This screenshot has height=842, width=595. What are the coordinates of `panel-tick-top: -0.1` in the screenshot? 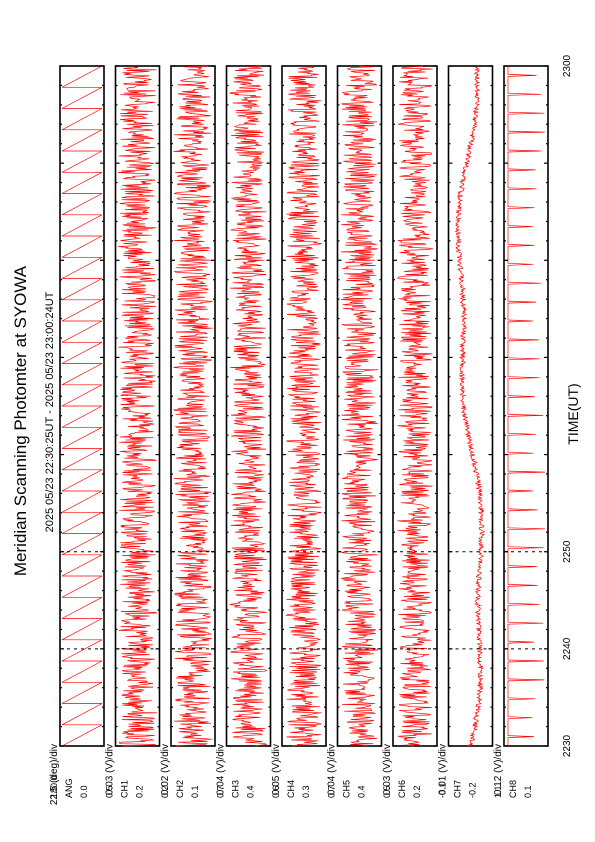 It's located at (443, 790).